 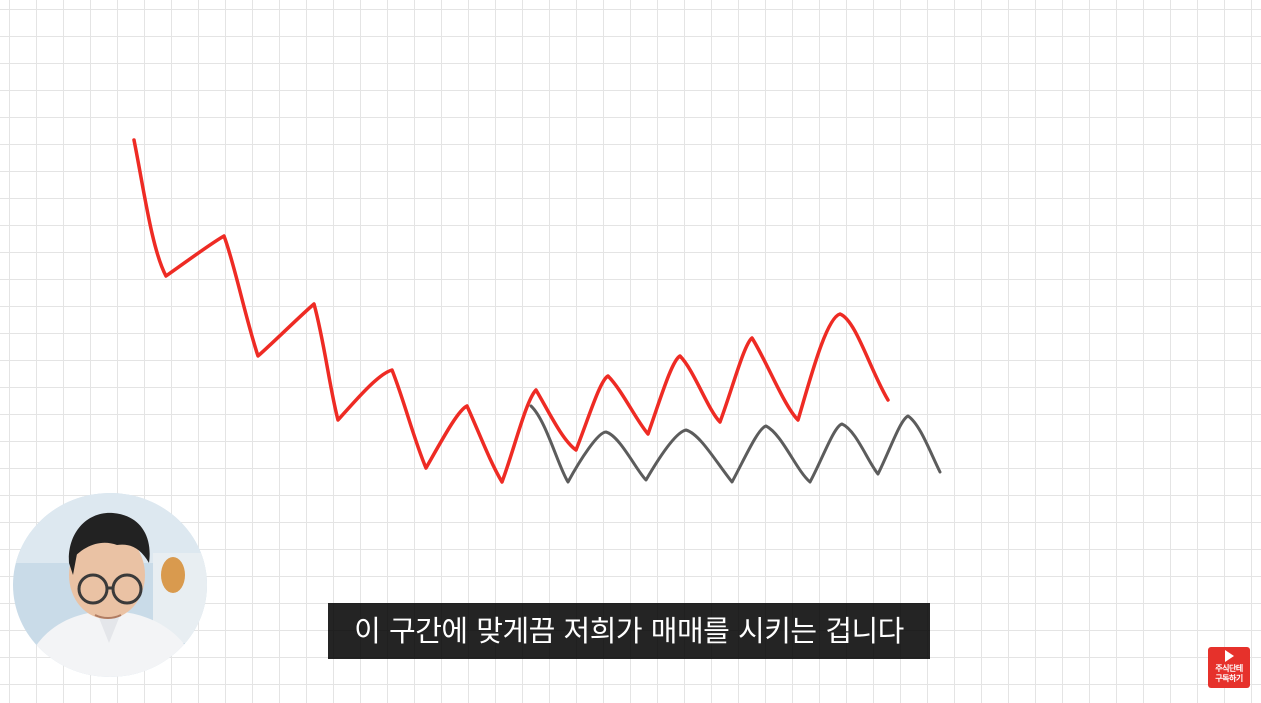 I want to click on subscribe-button: 주식단테 구독하기, so click(x=1229, y=667).